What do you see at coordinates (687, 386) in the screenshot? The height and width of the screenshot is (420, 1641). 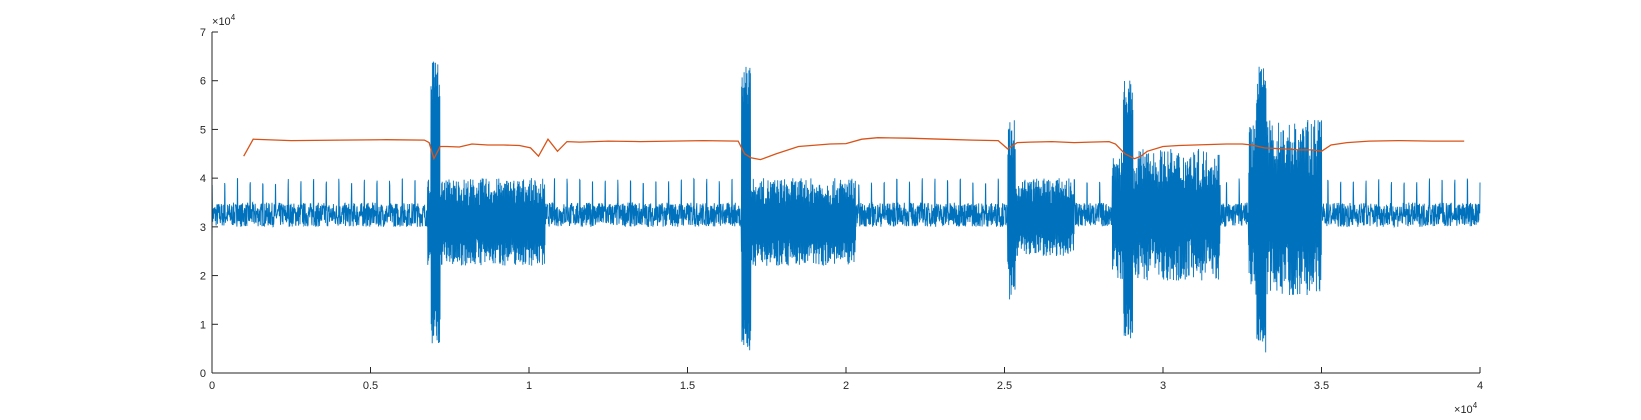 I see `x-tick-label: 1.5` at bounding box center [687, 386].